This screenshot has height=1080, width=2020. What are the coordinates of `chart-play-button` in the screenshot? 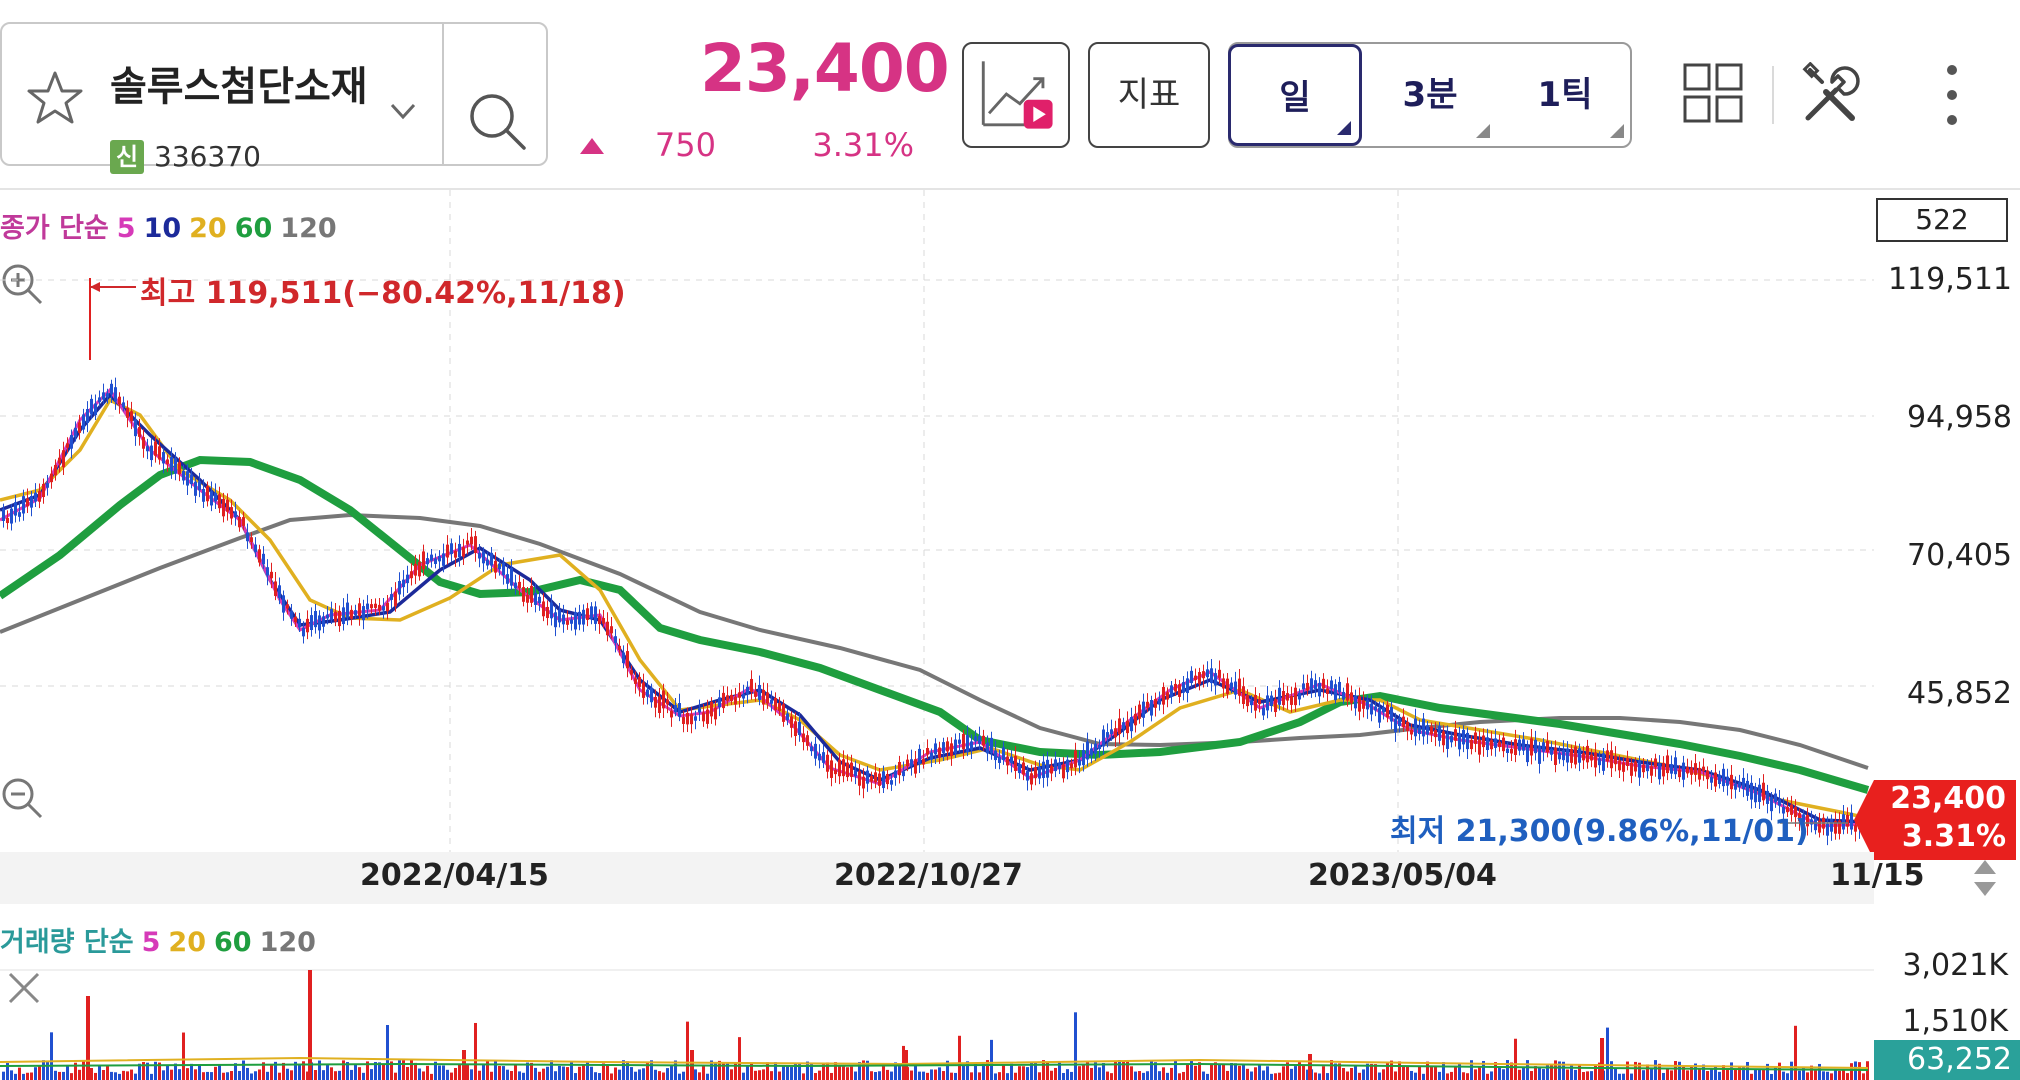 It's located at (1016, 95).